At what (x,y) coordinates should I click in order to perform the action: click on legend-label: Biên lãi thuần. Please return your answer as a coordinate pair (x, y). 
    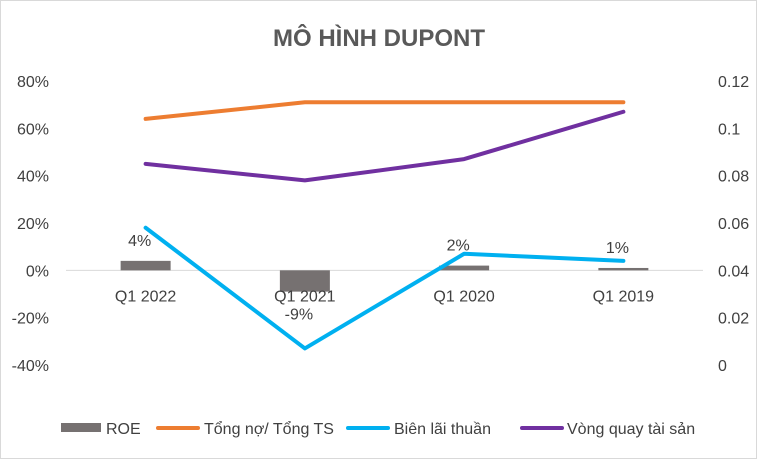
    Looking at the image, I should click on (442, 429).